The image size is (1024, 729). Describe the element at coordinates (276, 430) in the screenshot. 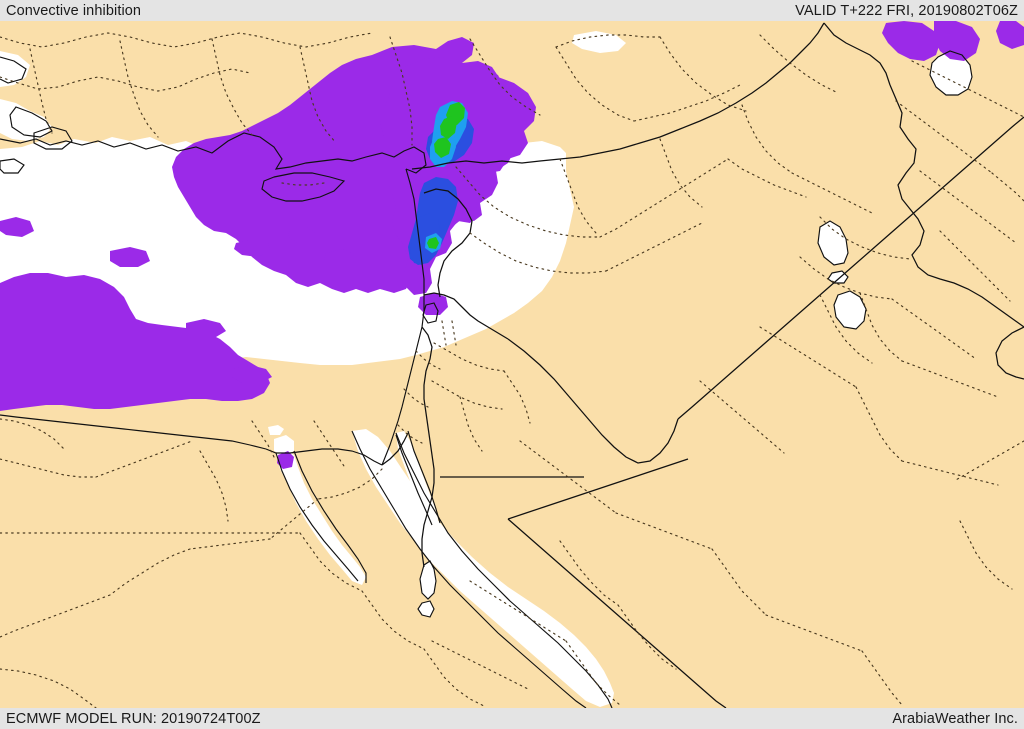

I see `bitter-lake` at that location.